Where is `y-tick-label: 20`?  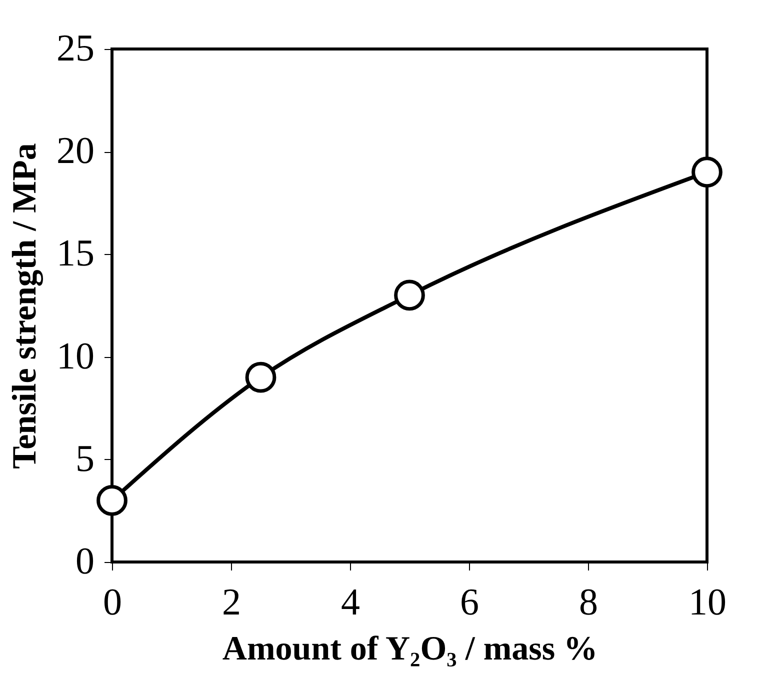
y-tick-label: 20 is located at coordinates (75, 151).